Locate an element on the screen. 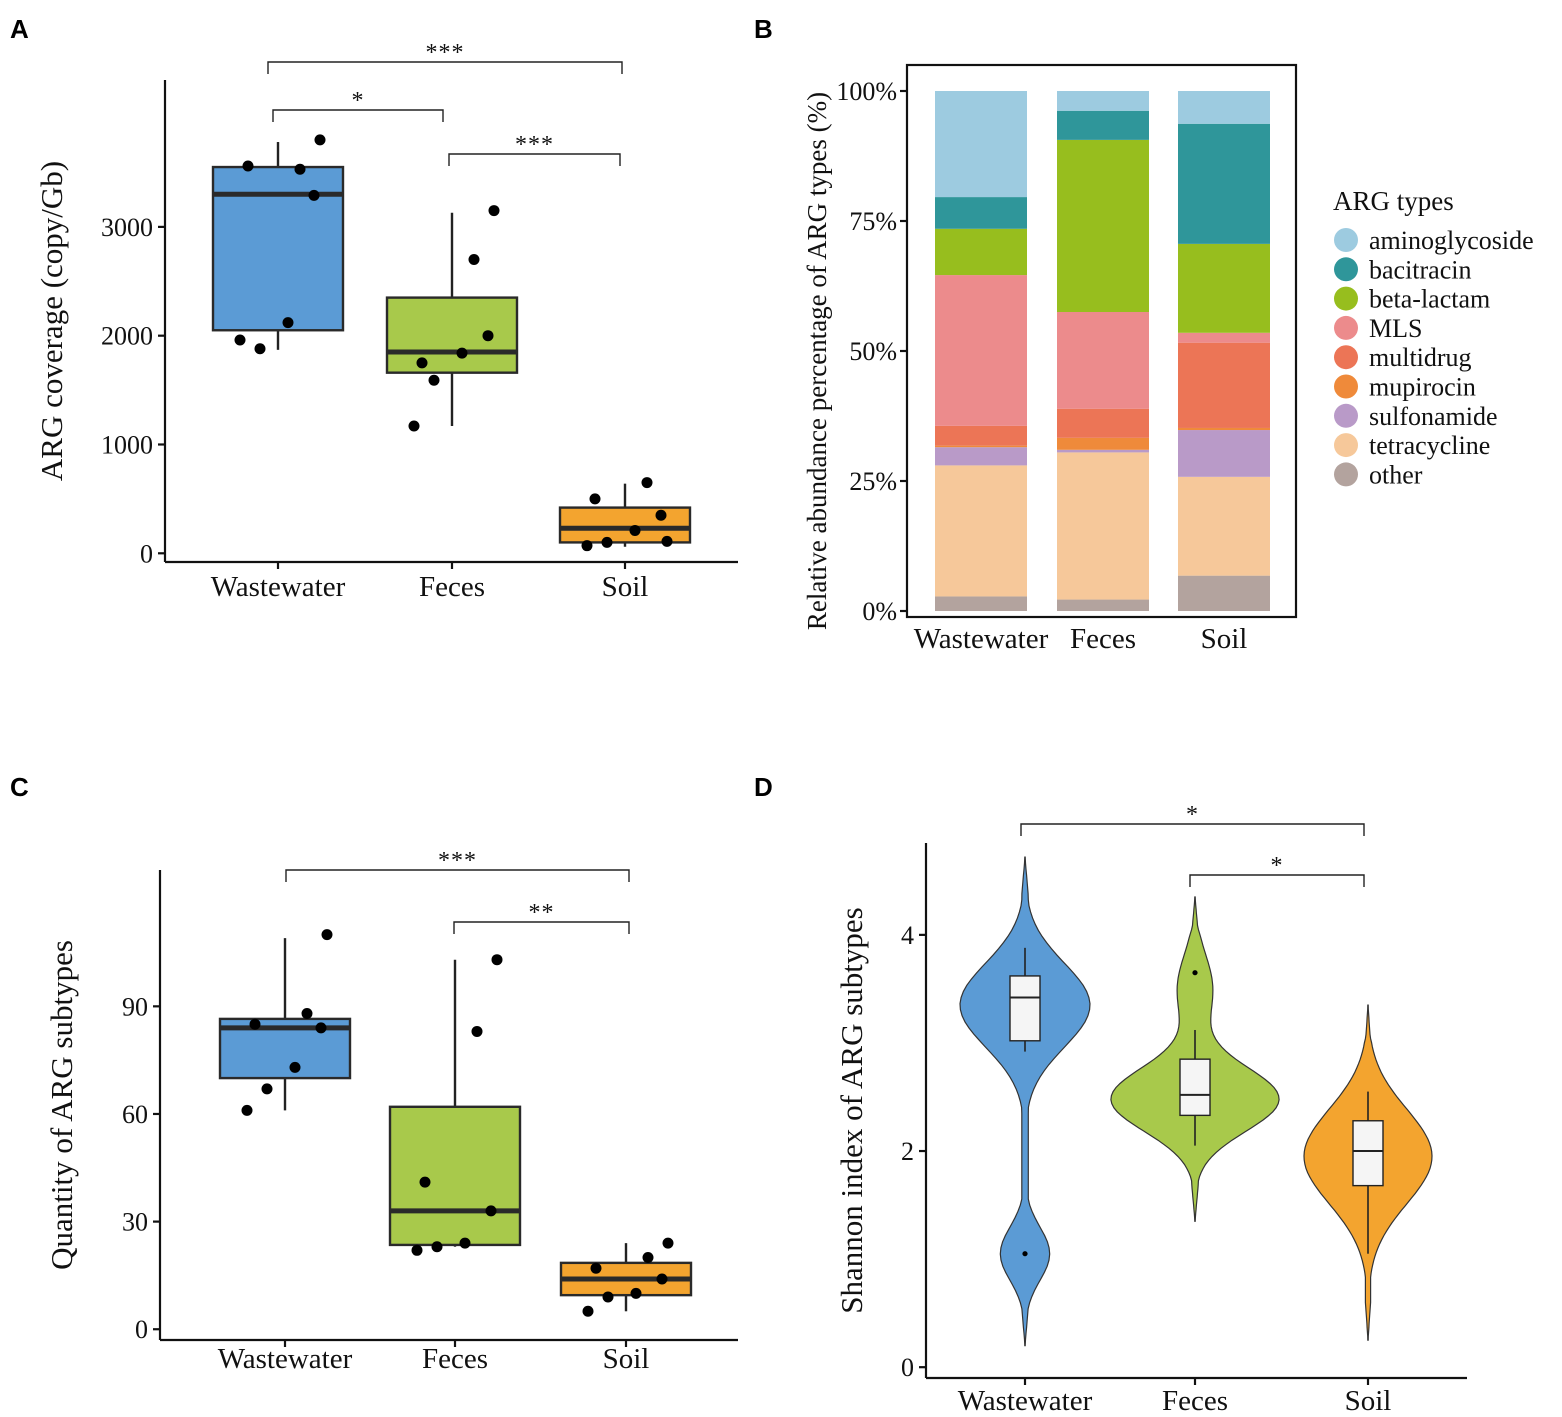 The height and width of the screenshot is (1417, 1562). panel-a-significance-label: * is located at coordinates (358, 101).